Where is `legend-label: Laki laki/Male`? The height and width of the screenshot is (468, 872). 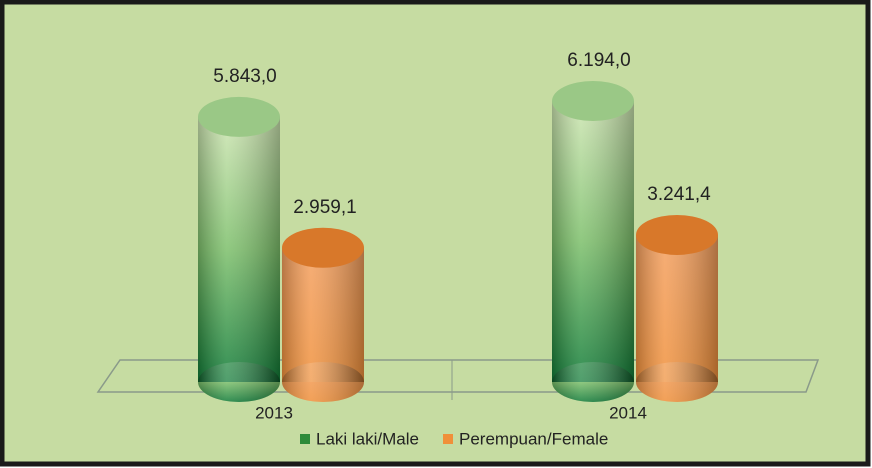
legend-label: Laki laki/Male is located at coordinates (367, 438).